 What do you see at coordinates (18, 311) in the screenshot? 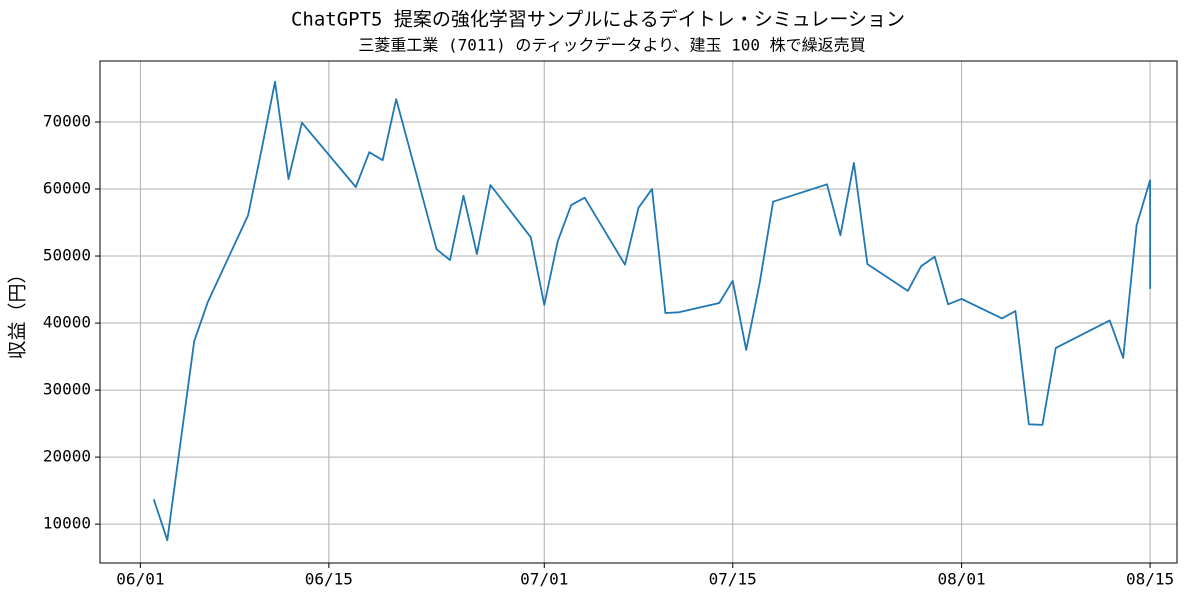
I see `y-axis-label: 収益（円）` at bounding box center [18, 311].